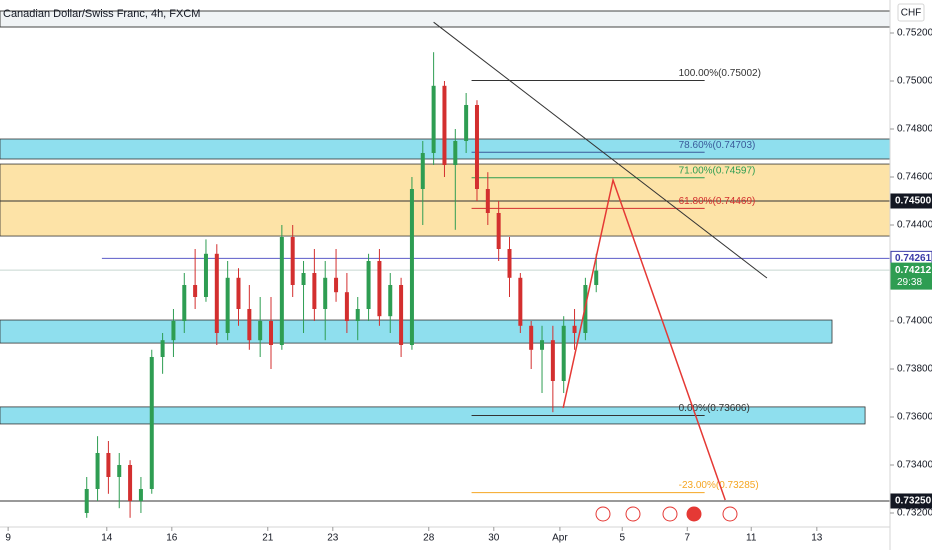 This screenshot has width=932, height=550. I want to click on currency: CHF, so click(911, 13).